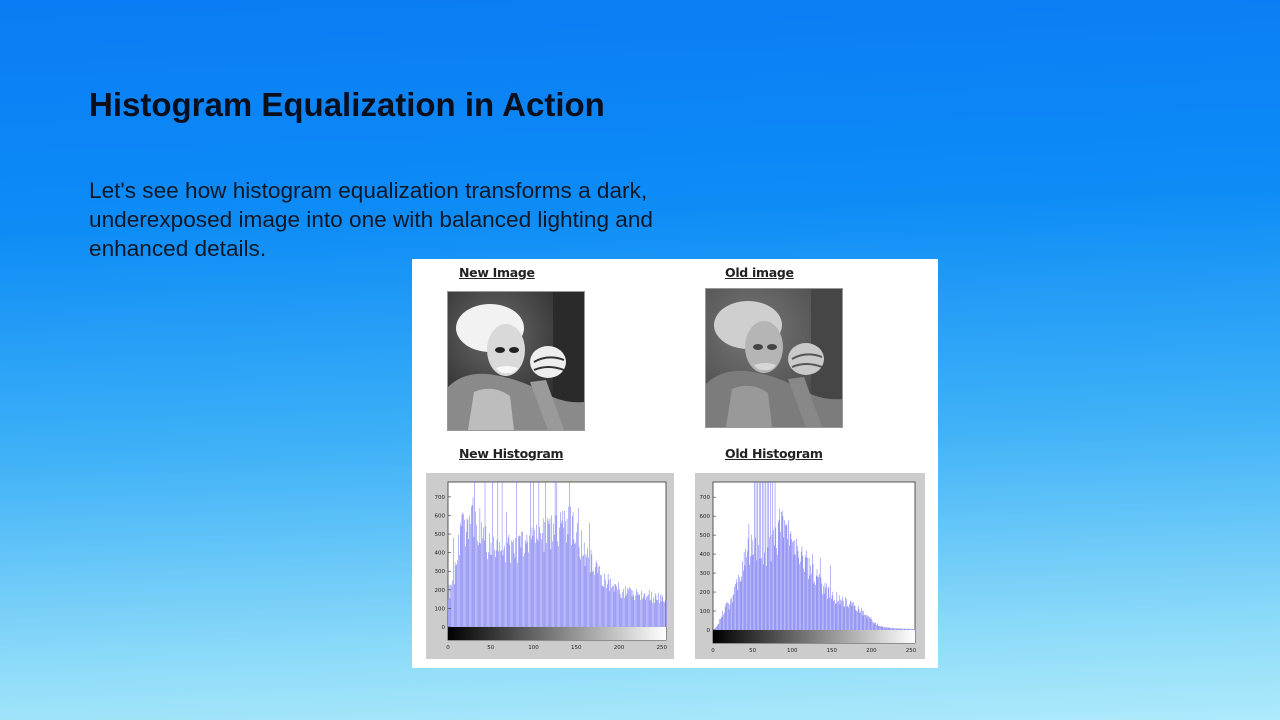  Describe the element at coordinates (444, 628) in the screenshot. I see `y-tick-label: 0` at that location.